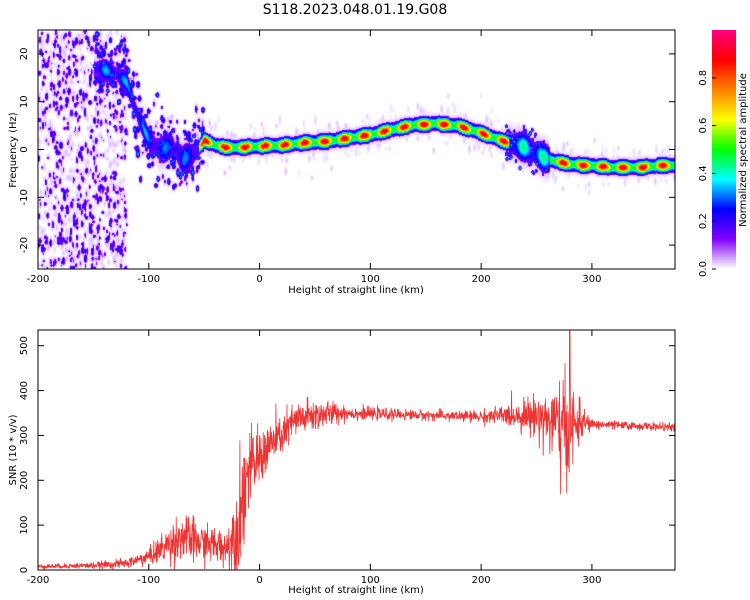  Describe the element at coordinates (703, 269) in the screenshot. I see `colorbar-tick-label: 0.0` at that location.